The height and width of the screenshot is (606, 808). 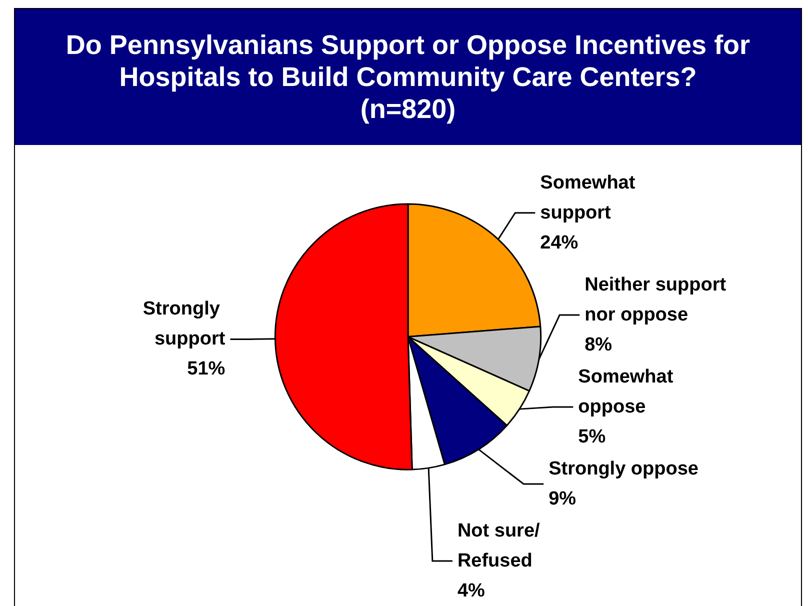 I want to click on chart-title: Do Pennsylvanians Support or Oppose Incentives for Hospitals to Build Community Care Centers?, so click(x=408, y=61).